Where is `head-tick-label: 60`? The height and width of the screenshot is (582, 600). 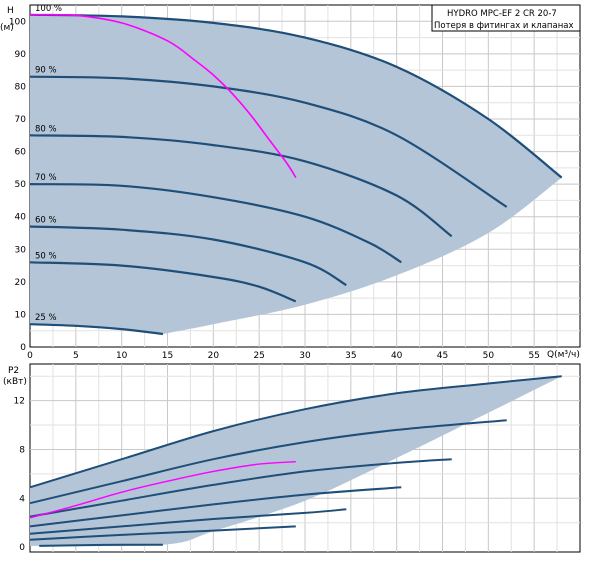
head-tick-label: 60 is located at coordinates (21, 153).